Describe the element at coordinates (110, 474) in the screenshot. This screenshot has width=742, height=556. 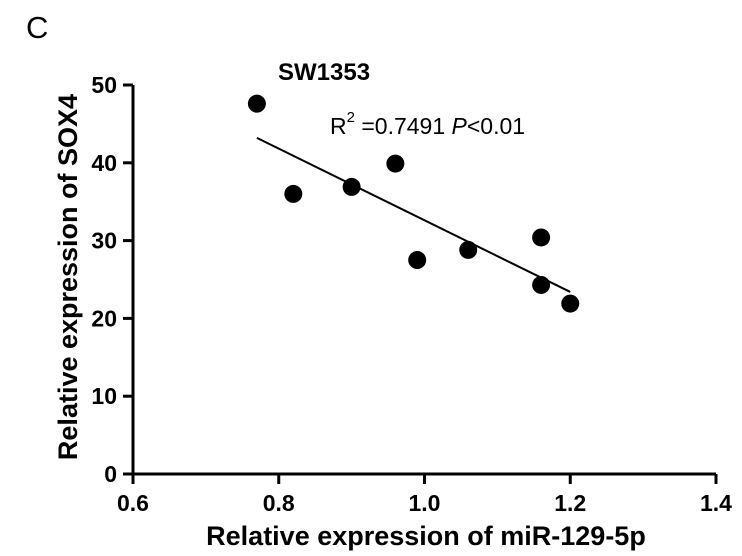
I see `y-tick-label: 0` at that location.